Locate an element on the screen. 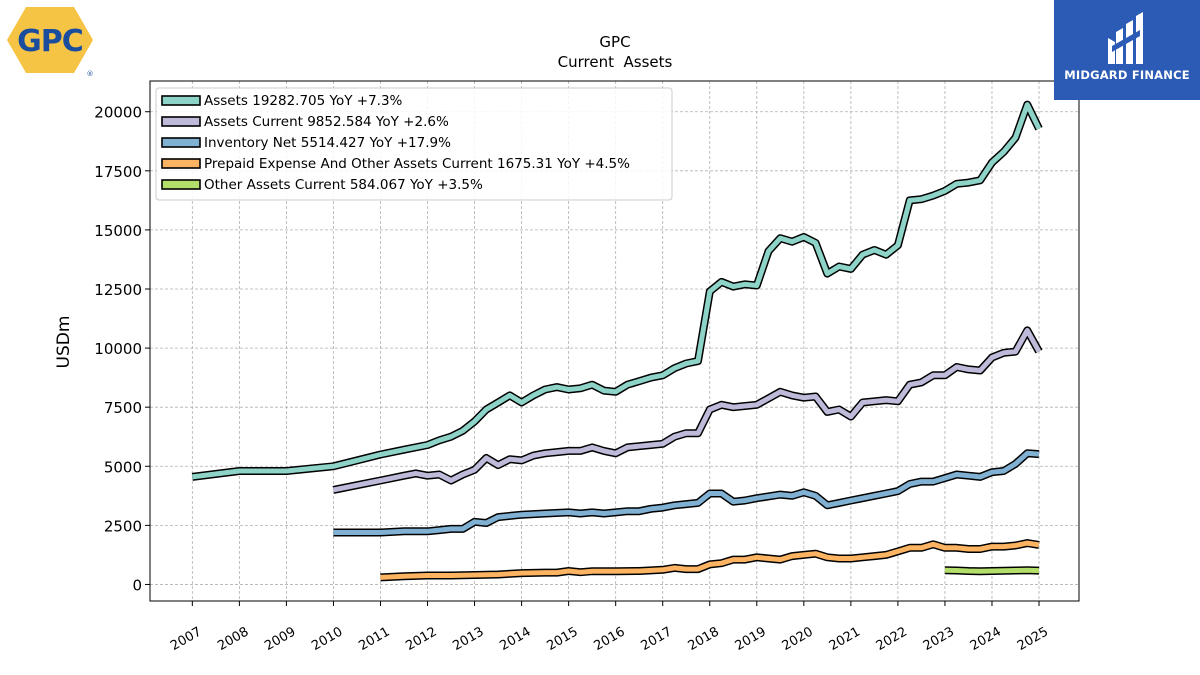 The image size is (1200, 675). legend-box is located at coordinates (414, 144).